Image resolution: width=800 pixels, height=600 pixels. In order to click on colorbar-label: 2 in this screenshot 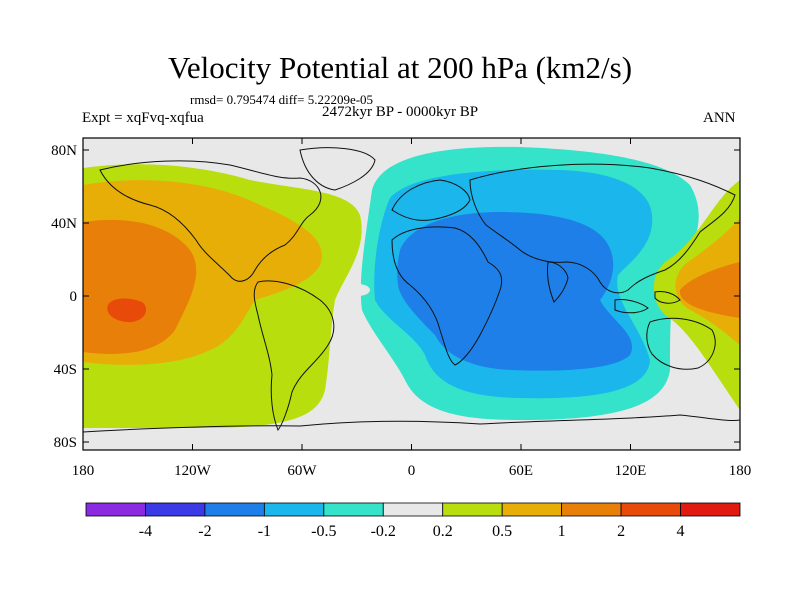, I will do `click(621, 531)`.